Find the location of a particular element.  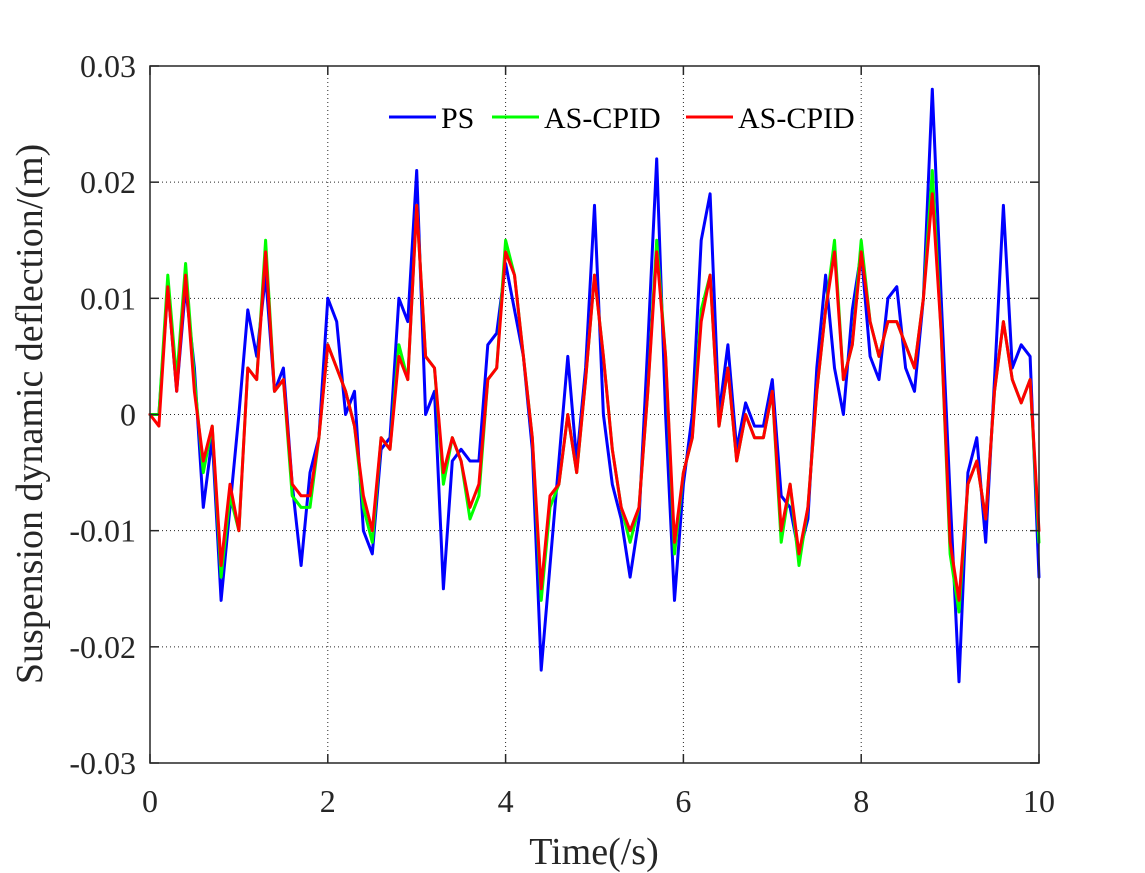

x-tick-label: 0 is located at coordinates (150, 801).